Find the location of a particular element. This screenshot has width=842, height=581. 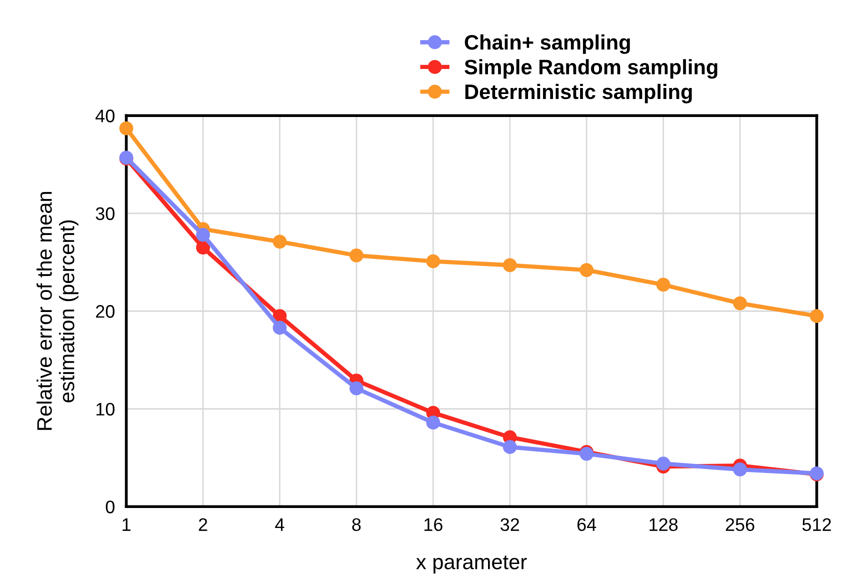

x-tick-label: 2 is located at coordinates (203, 524).